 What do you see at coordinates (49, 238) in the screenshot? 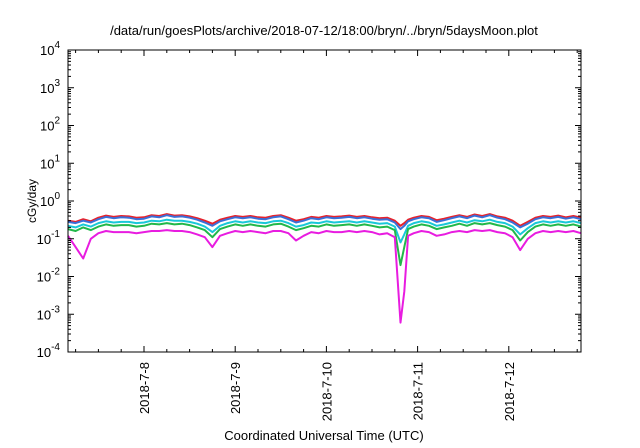
I see `y-tick-label: 10⁻¹` at bounding box center [49, 238].